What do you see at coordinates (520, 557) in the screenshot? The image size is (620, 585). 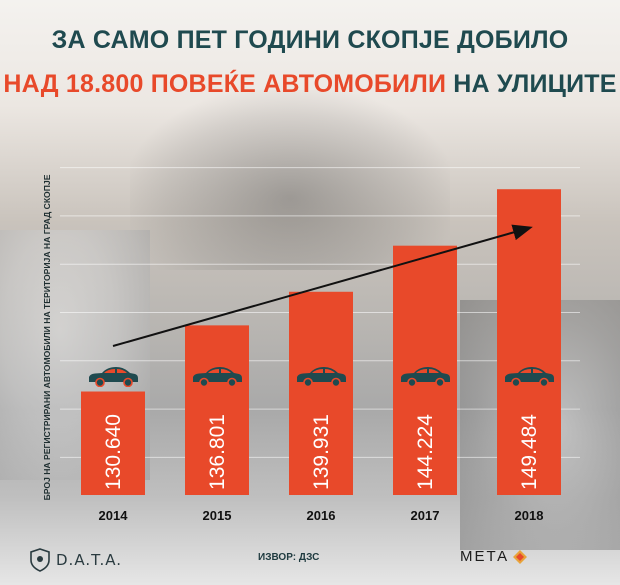 I see `meta-diamond-icon` at bounding box center [520, 557].